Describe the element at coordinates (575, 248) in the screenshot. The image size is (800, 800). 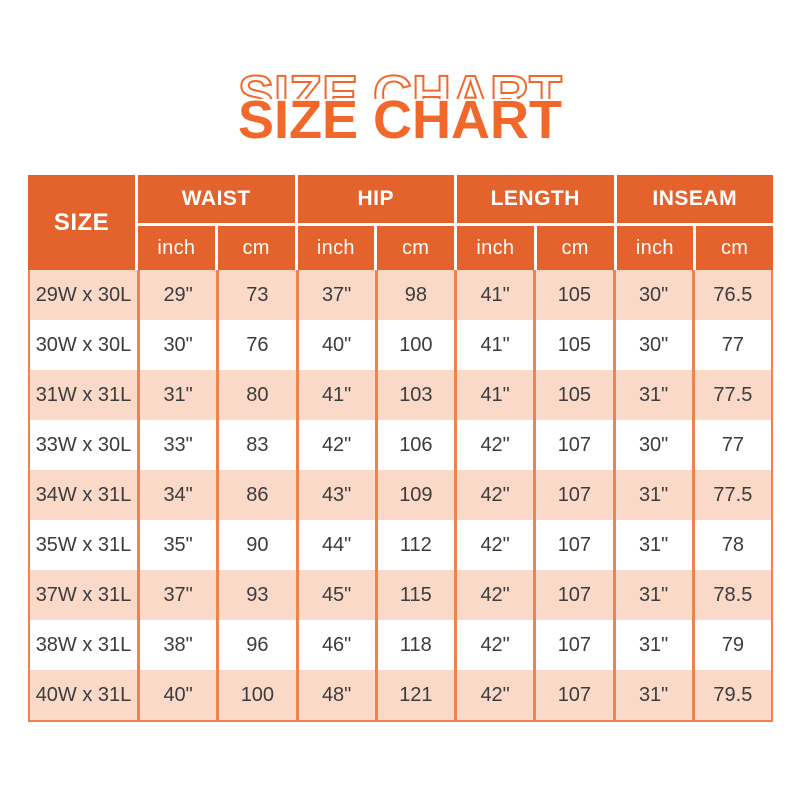
I see `header-length-cm: cm` at that location.